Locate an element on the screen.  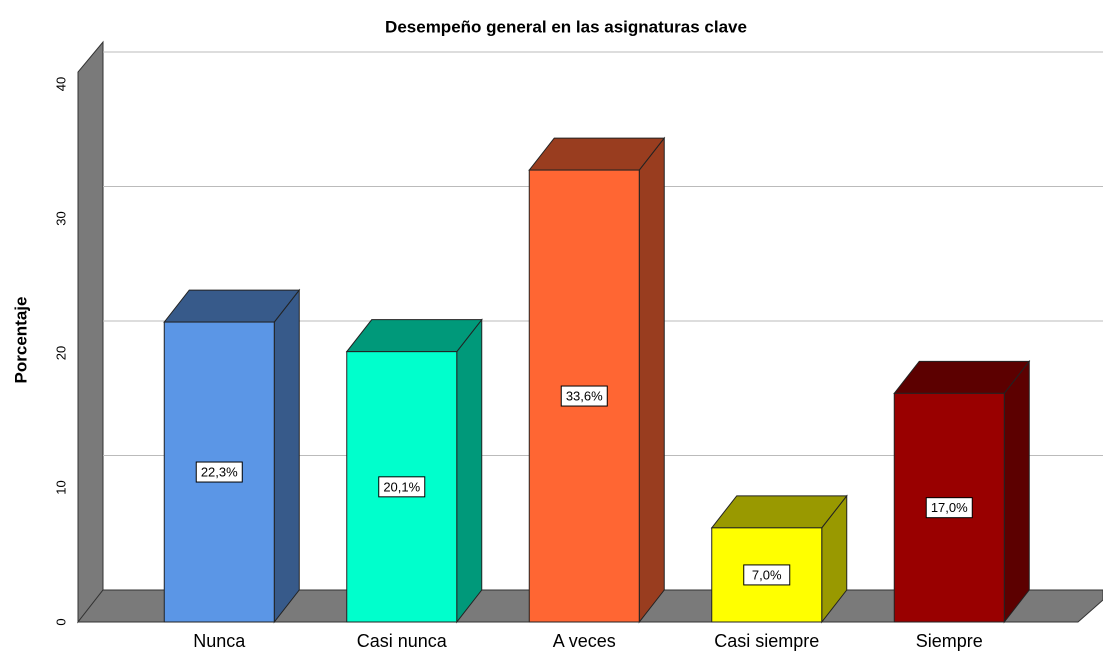
x-tick-label: Siempre is located at coordinates (949, 641).